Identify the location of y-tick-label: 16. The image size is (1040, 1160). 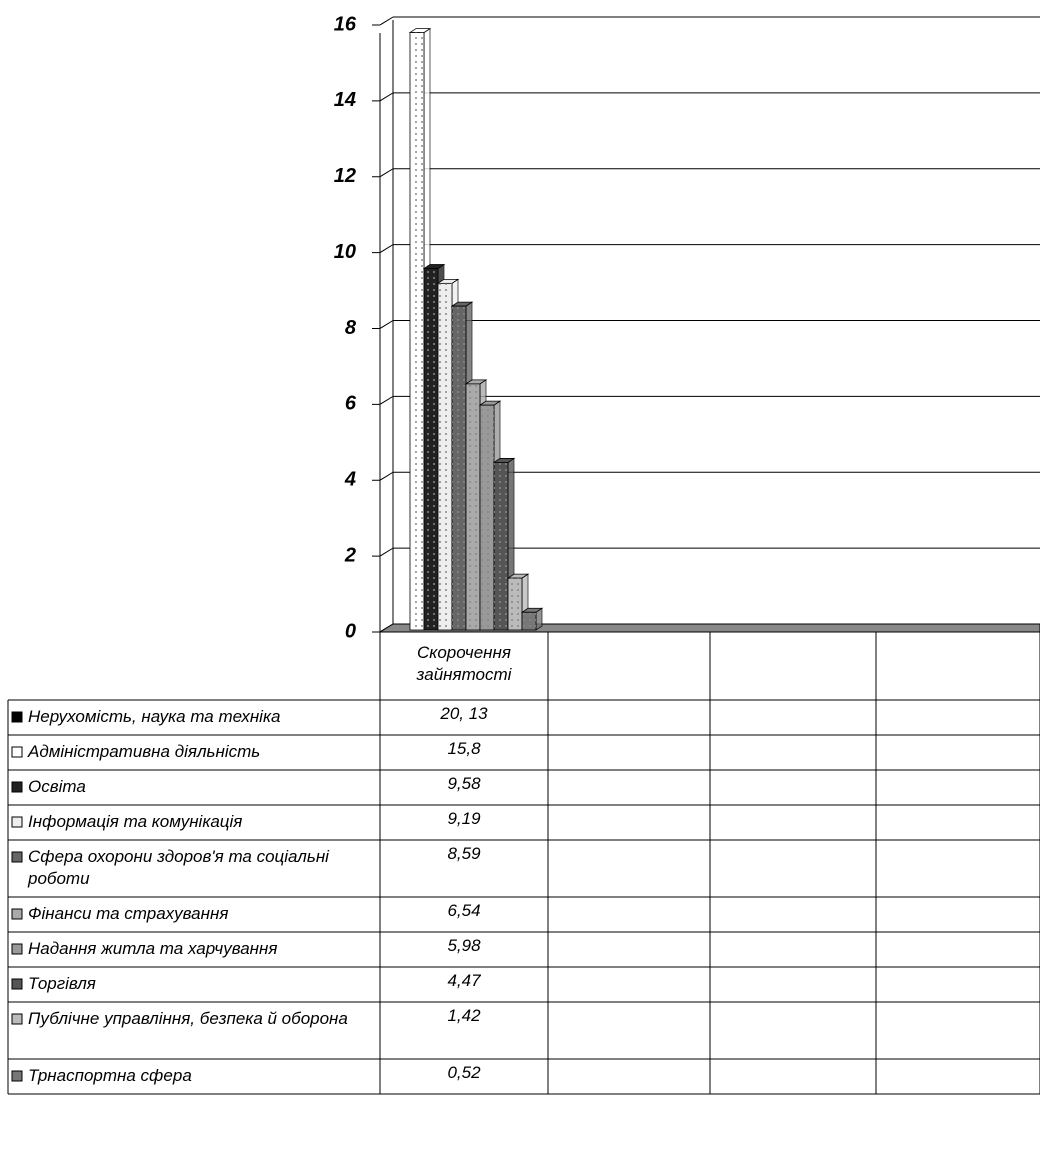
(345, 24).